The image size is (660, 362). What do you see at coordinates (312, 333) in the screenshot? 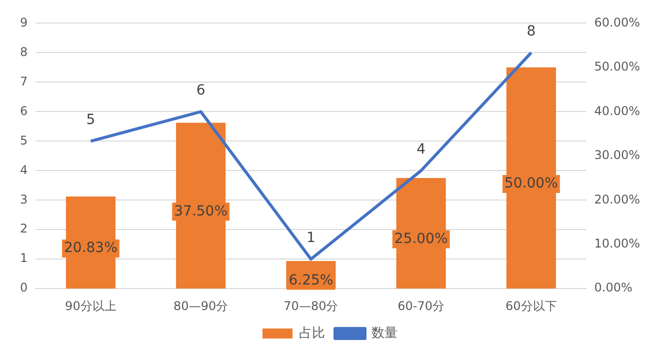
I see `legend-label: 占比` at bounding box center [312, 333].